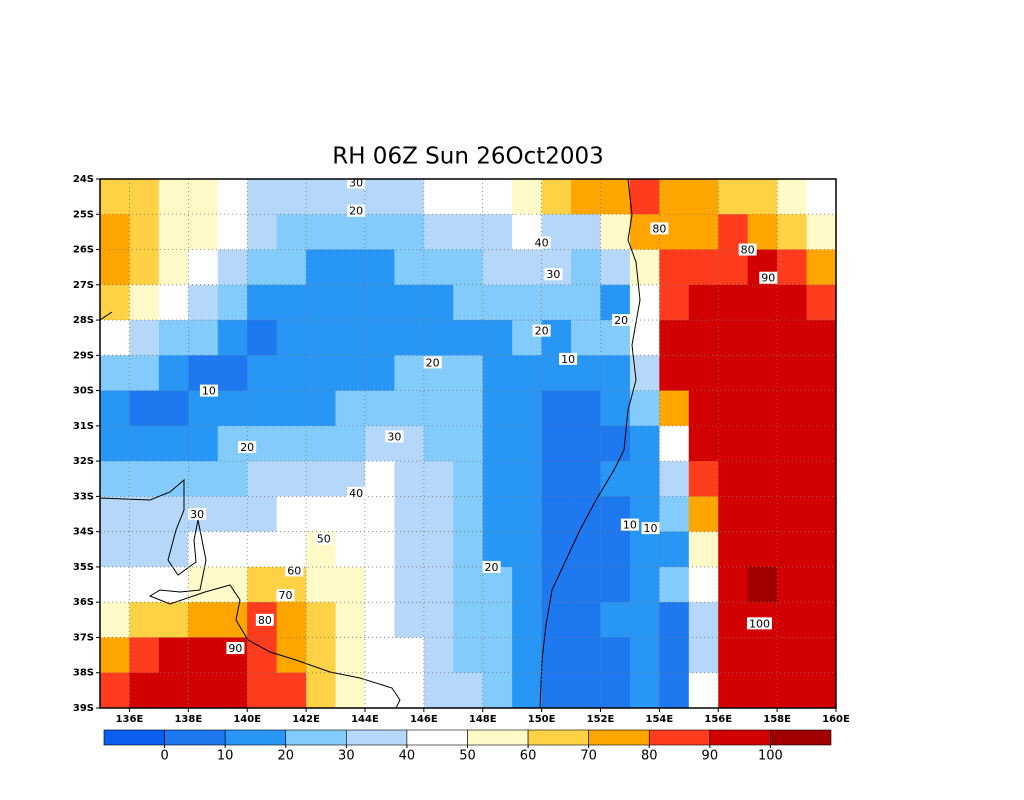  What do you see at coordinates (285, 756) in the screenshot?
I see `colorbar-label: 20` at bounding box center [285, 756].